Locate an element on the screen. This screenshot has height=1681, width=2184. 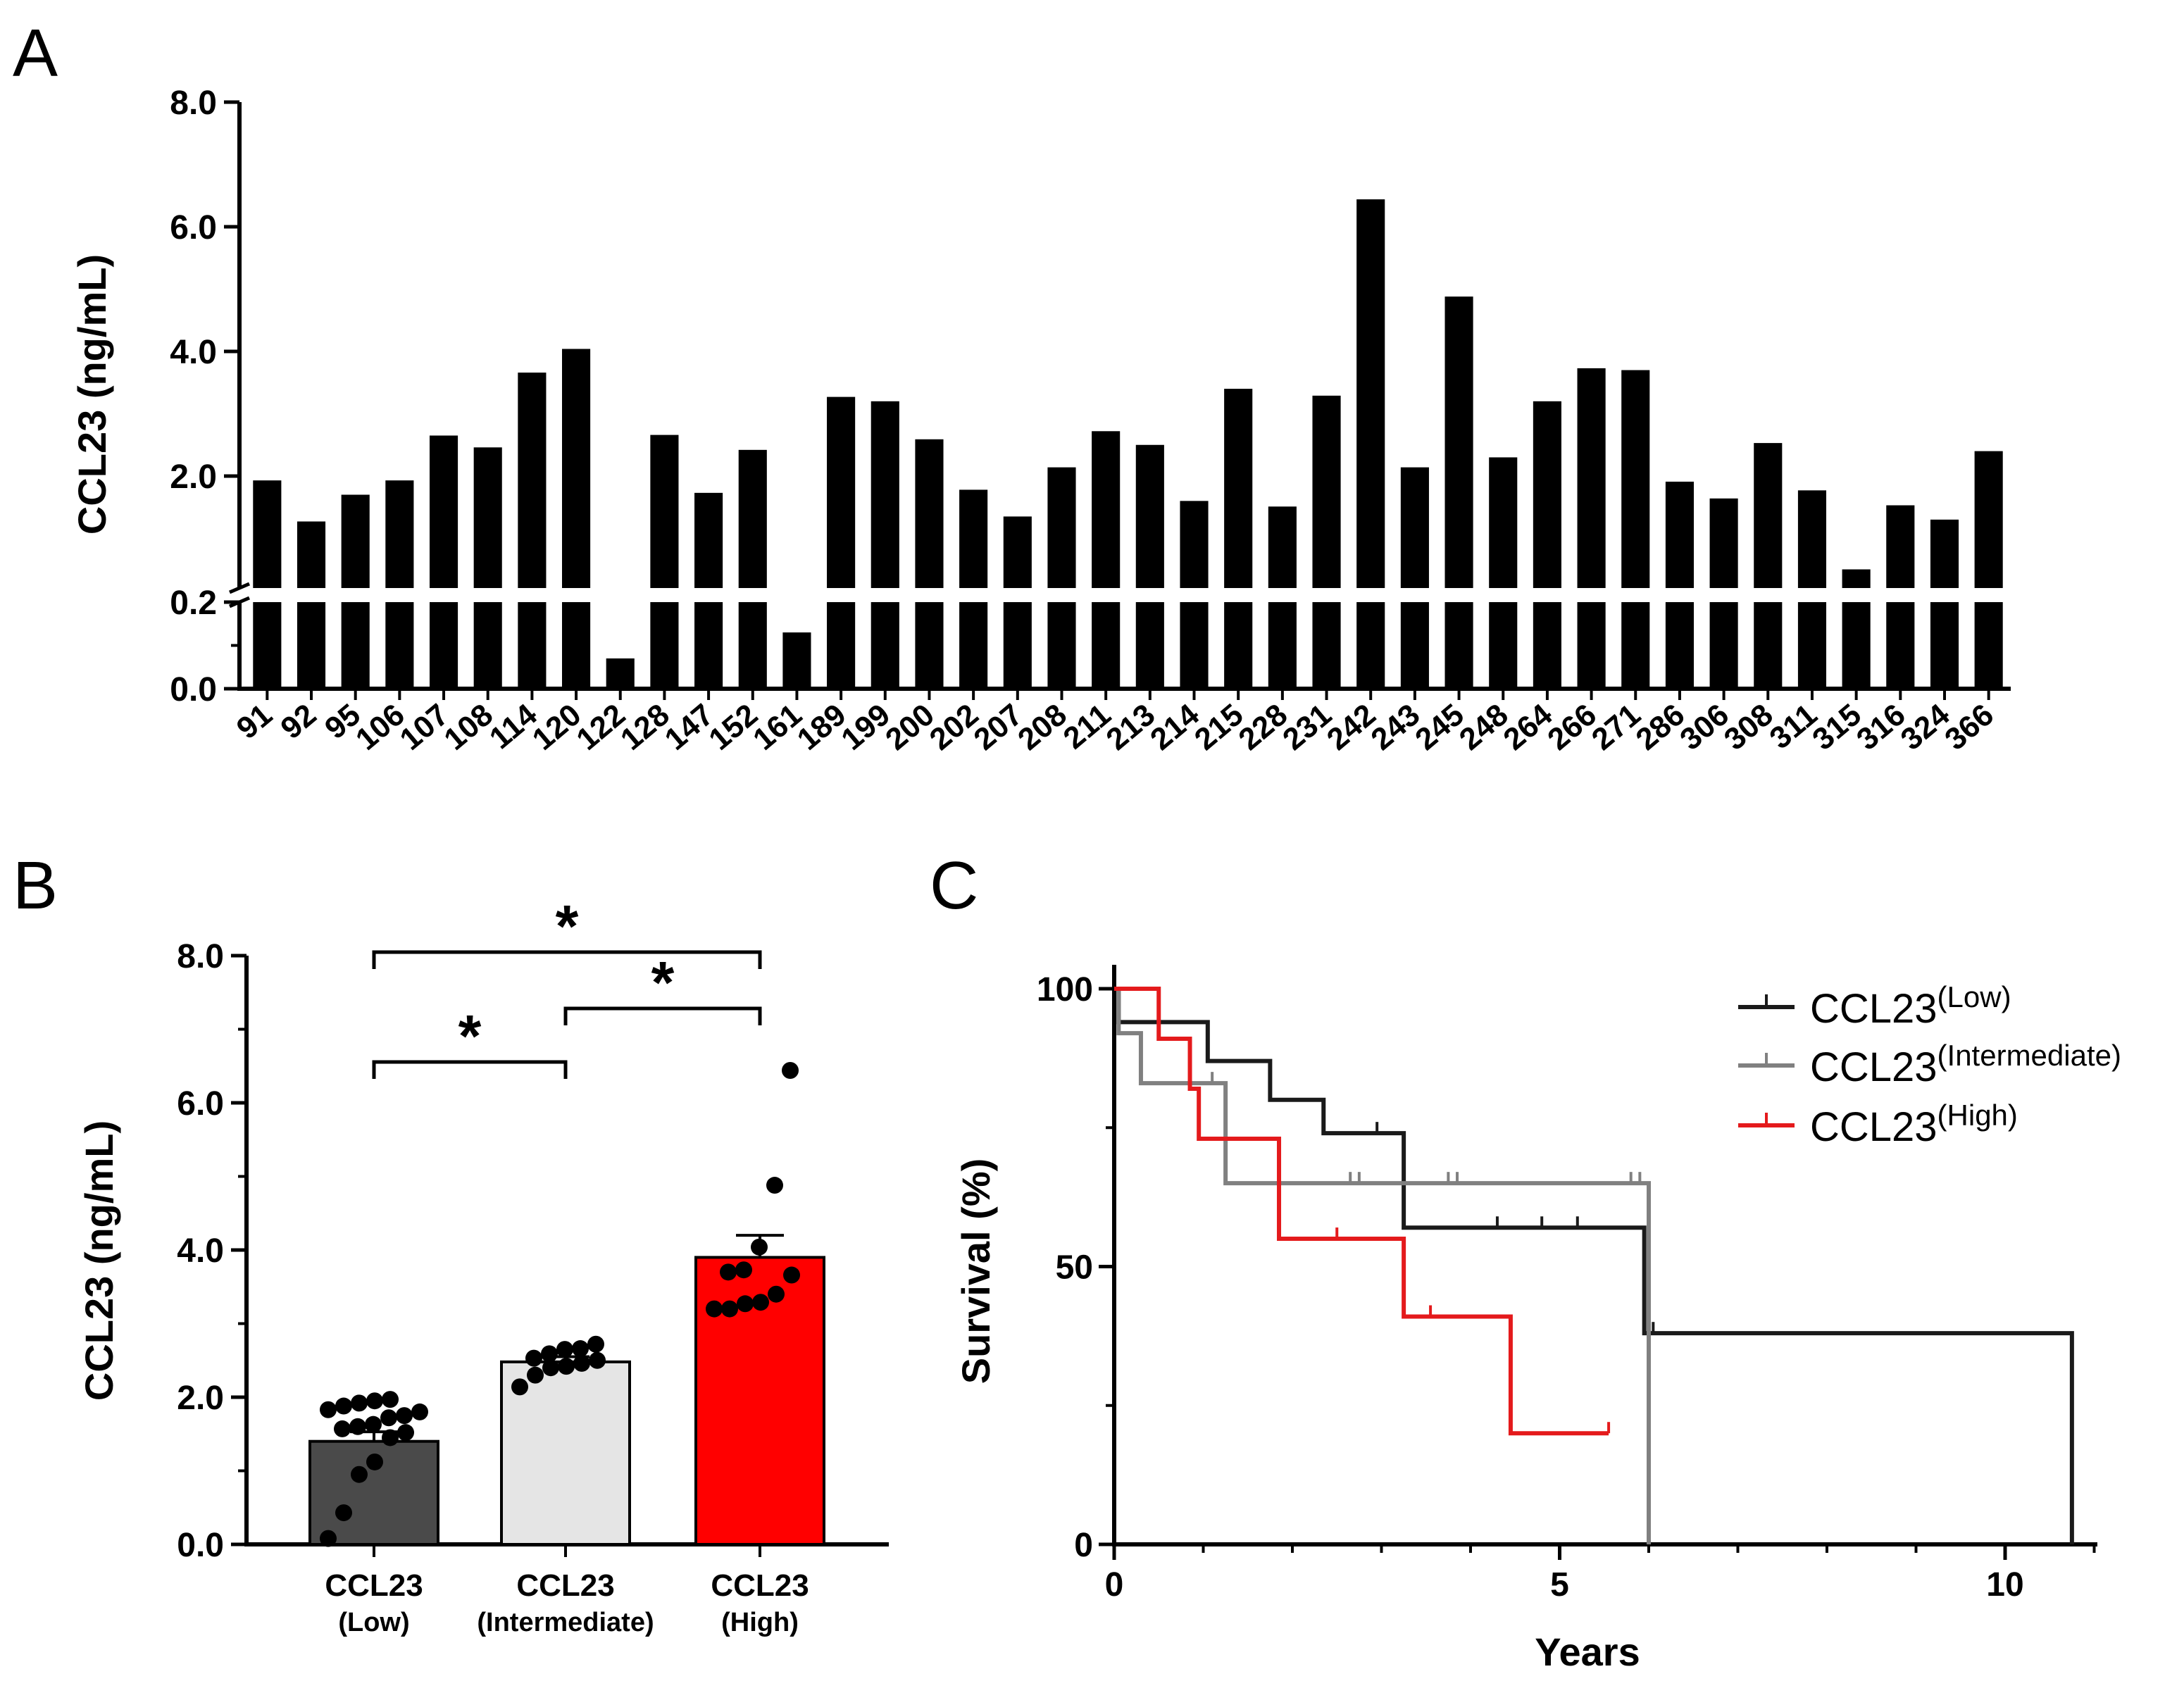
b-category-sublabel: (High) is located at coordinates (760, 1622).